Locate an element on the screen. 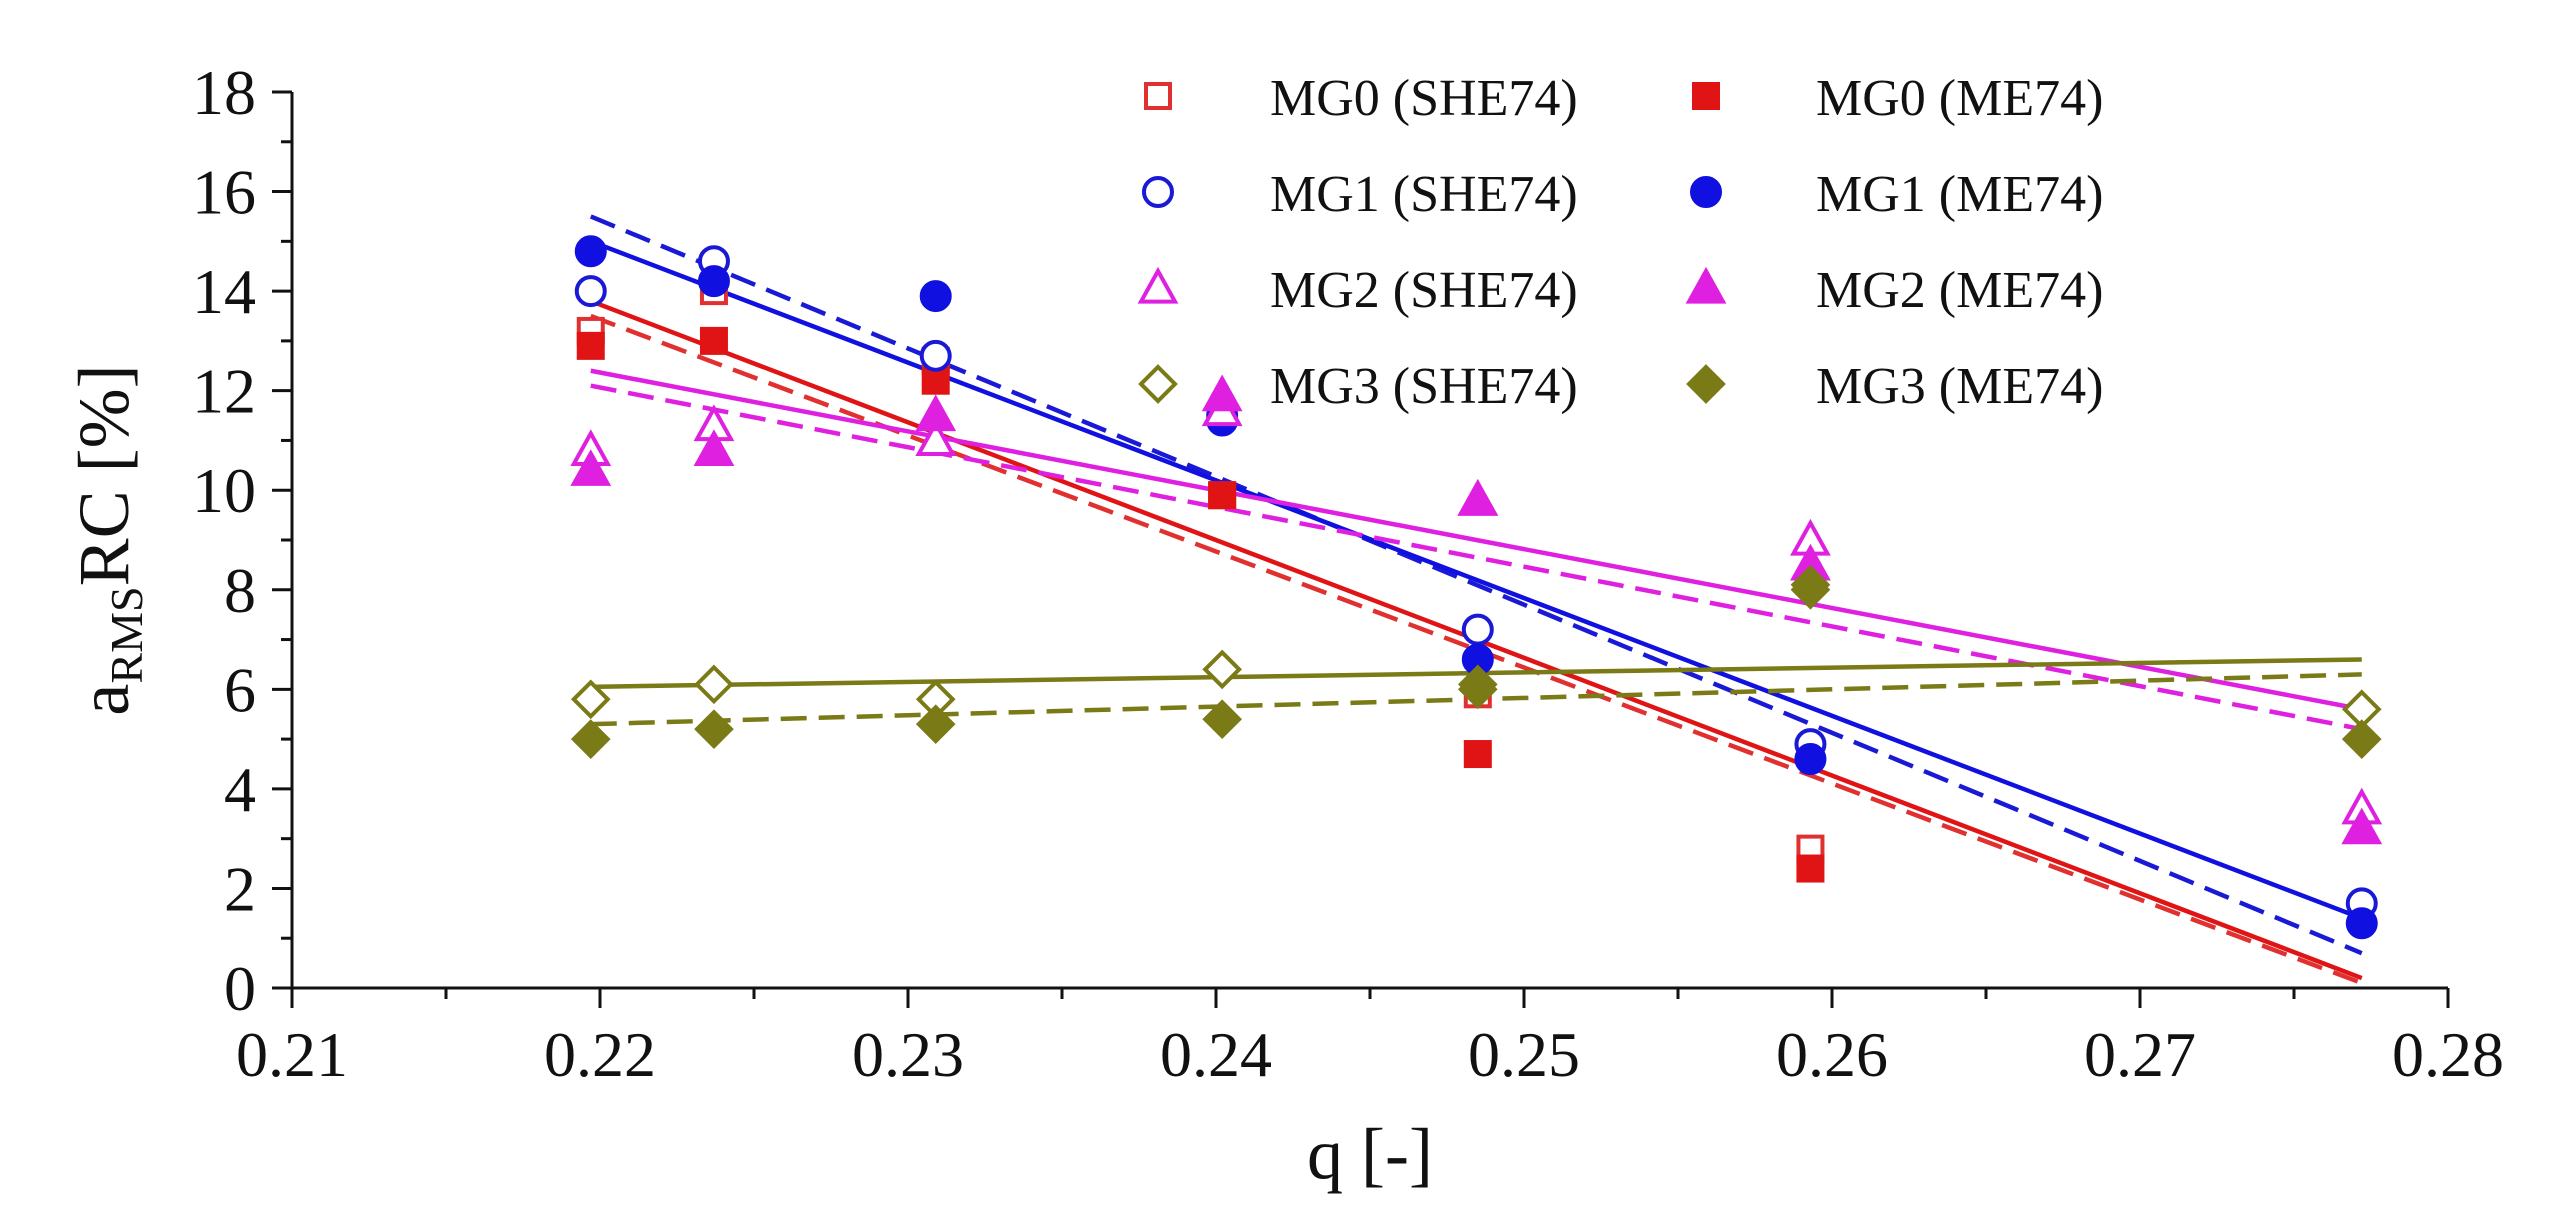  legend-label-mg1-me74: MG1 (ME74) is located at coordinates (1959, 194).